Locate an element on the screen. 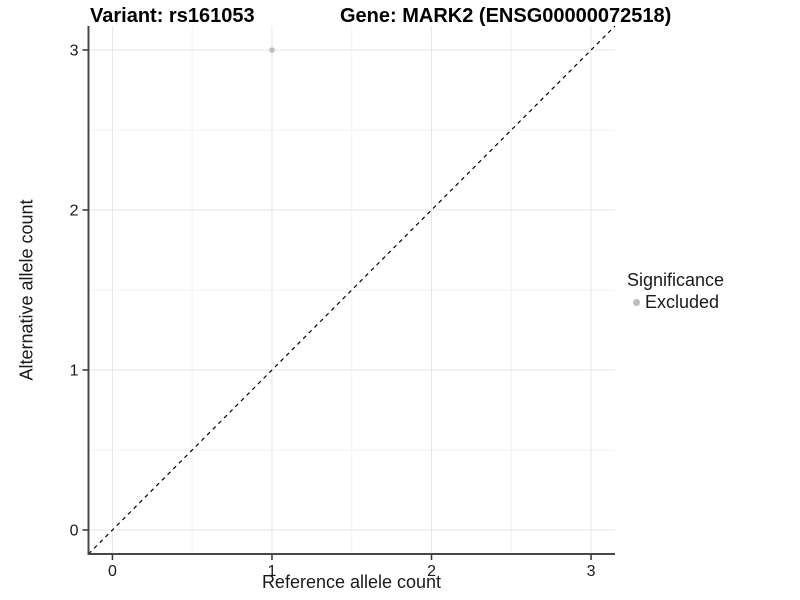 Image resolution: width=800 pixels, height=600 pixels. legend: Significance Excluded is located at coordinates (675, 291).